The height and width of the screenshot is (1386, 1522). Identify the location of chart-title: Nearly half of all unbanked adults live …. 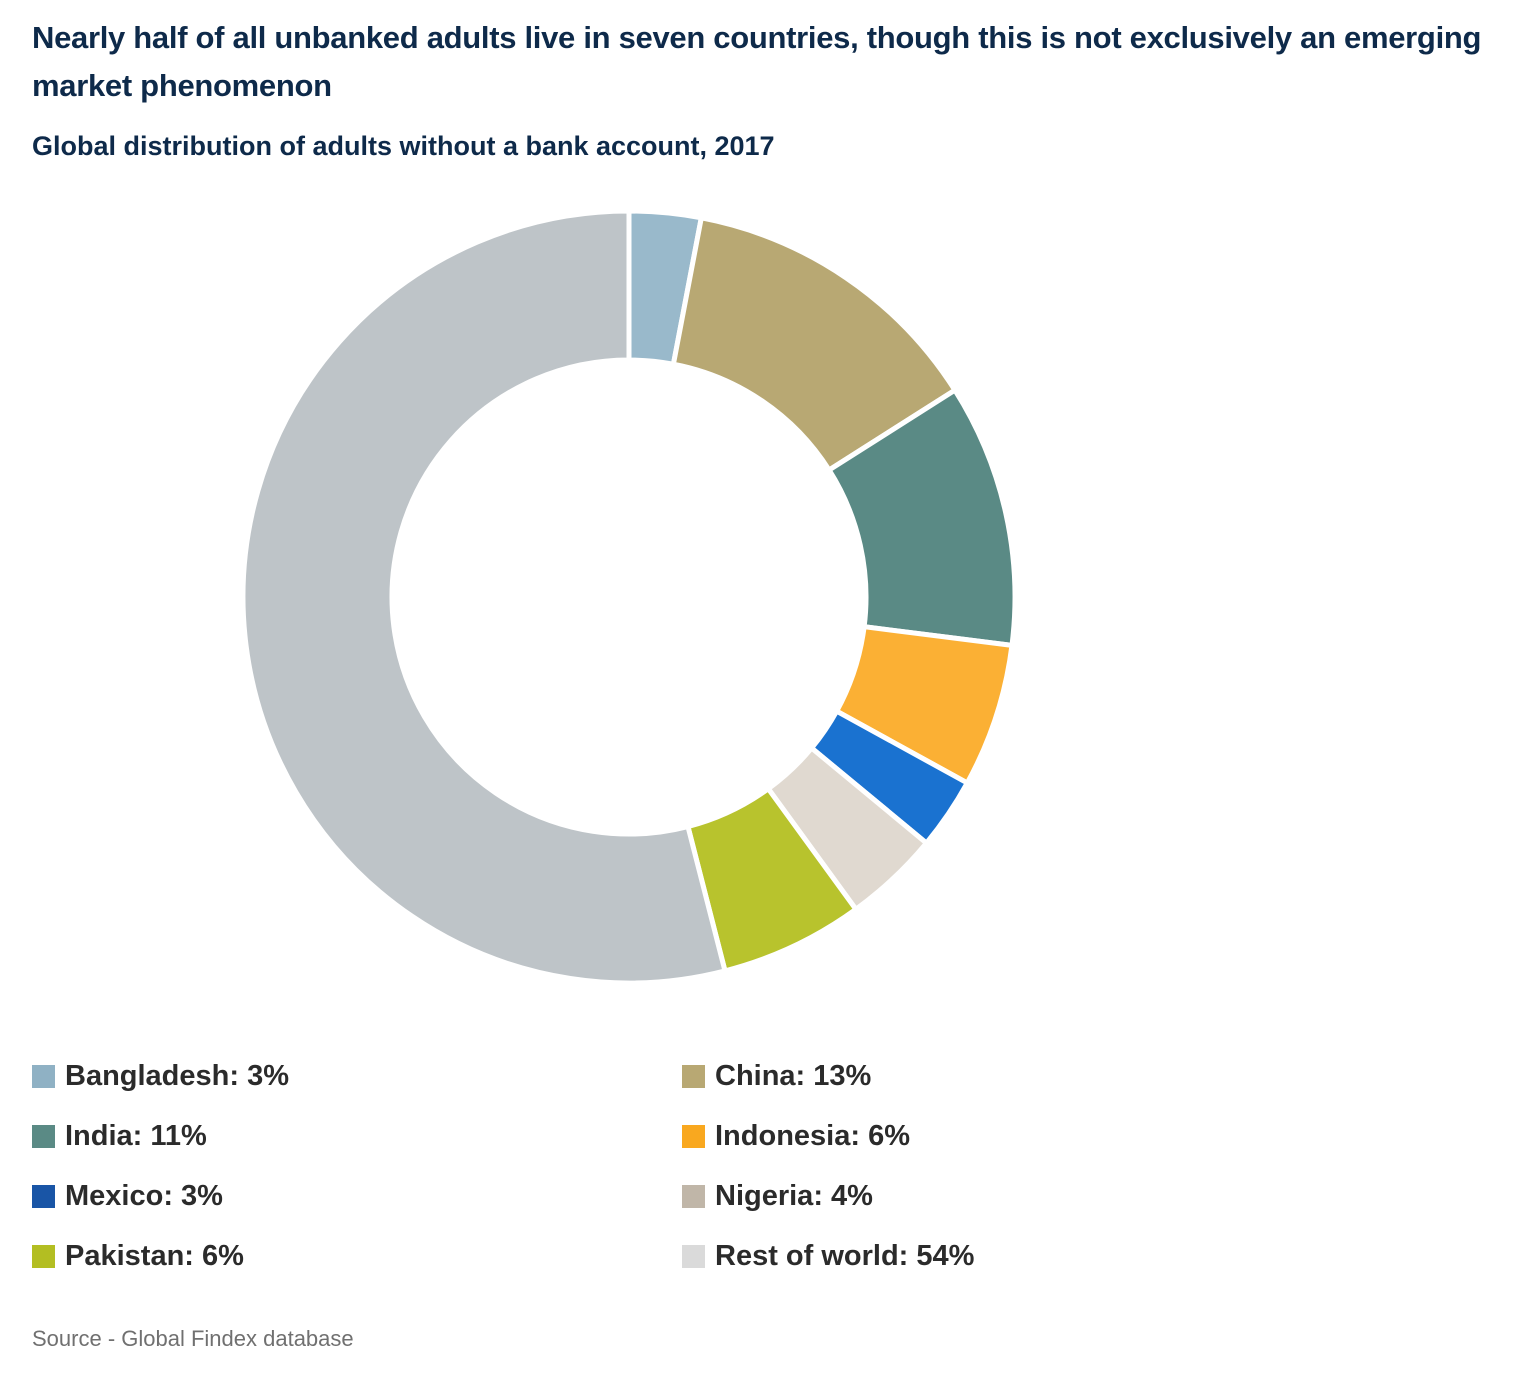
(757, 61).